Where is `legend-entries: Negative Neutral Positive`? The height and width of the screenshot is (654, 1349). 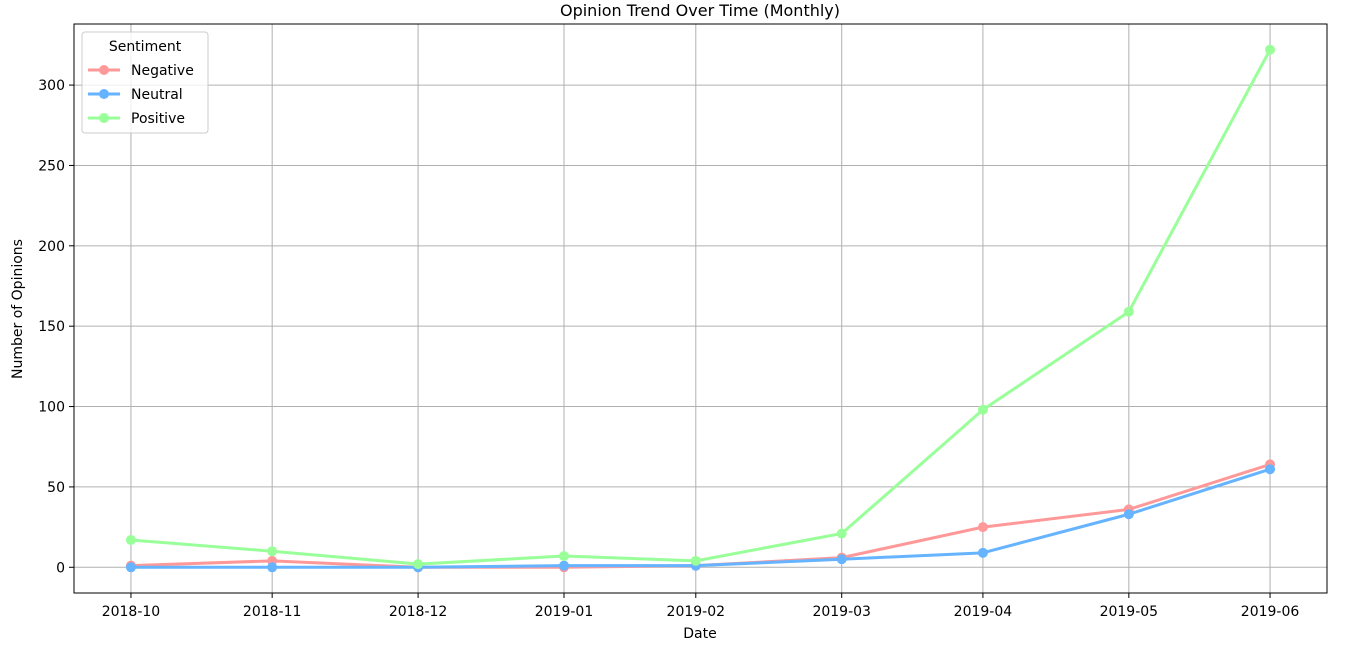 legend-entries: Negative Neutral Positive is located at coordinates (141, 95).